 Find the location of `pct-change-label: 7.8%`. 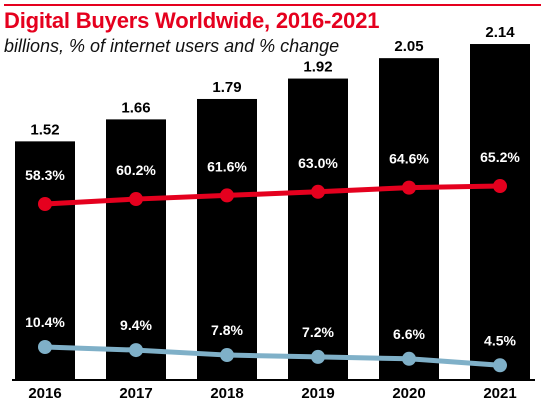

pct-change-label: 7.8% is located at coordinates (227, 330).